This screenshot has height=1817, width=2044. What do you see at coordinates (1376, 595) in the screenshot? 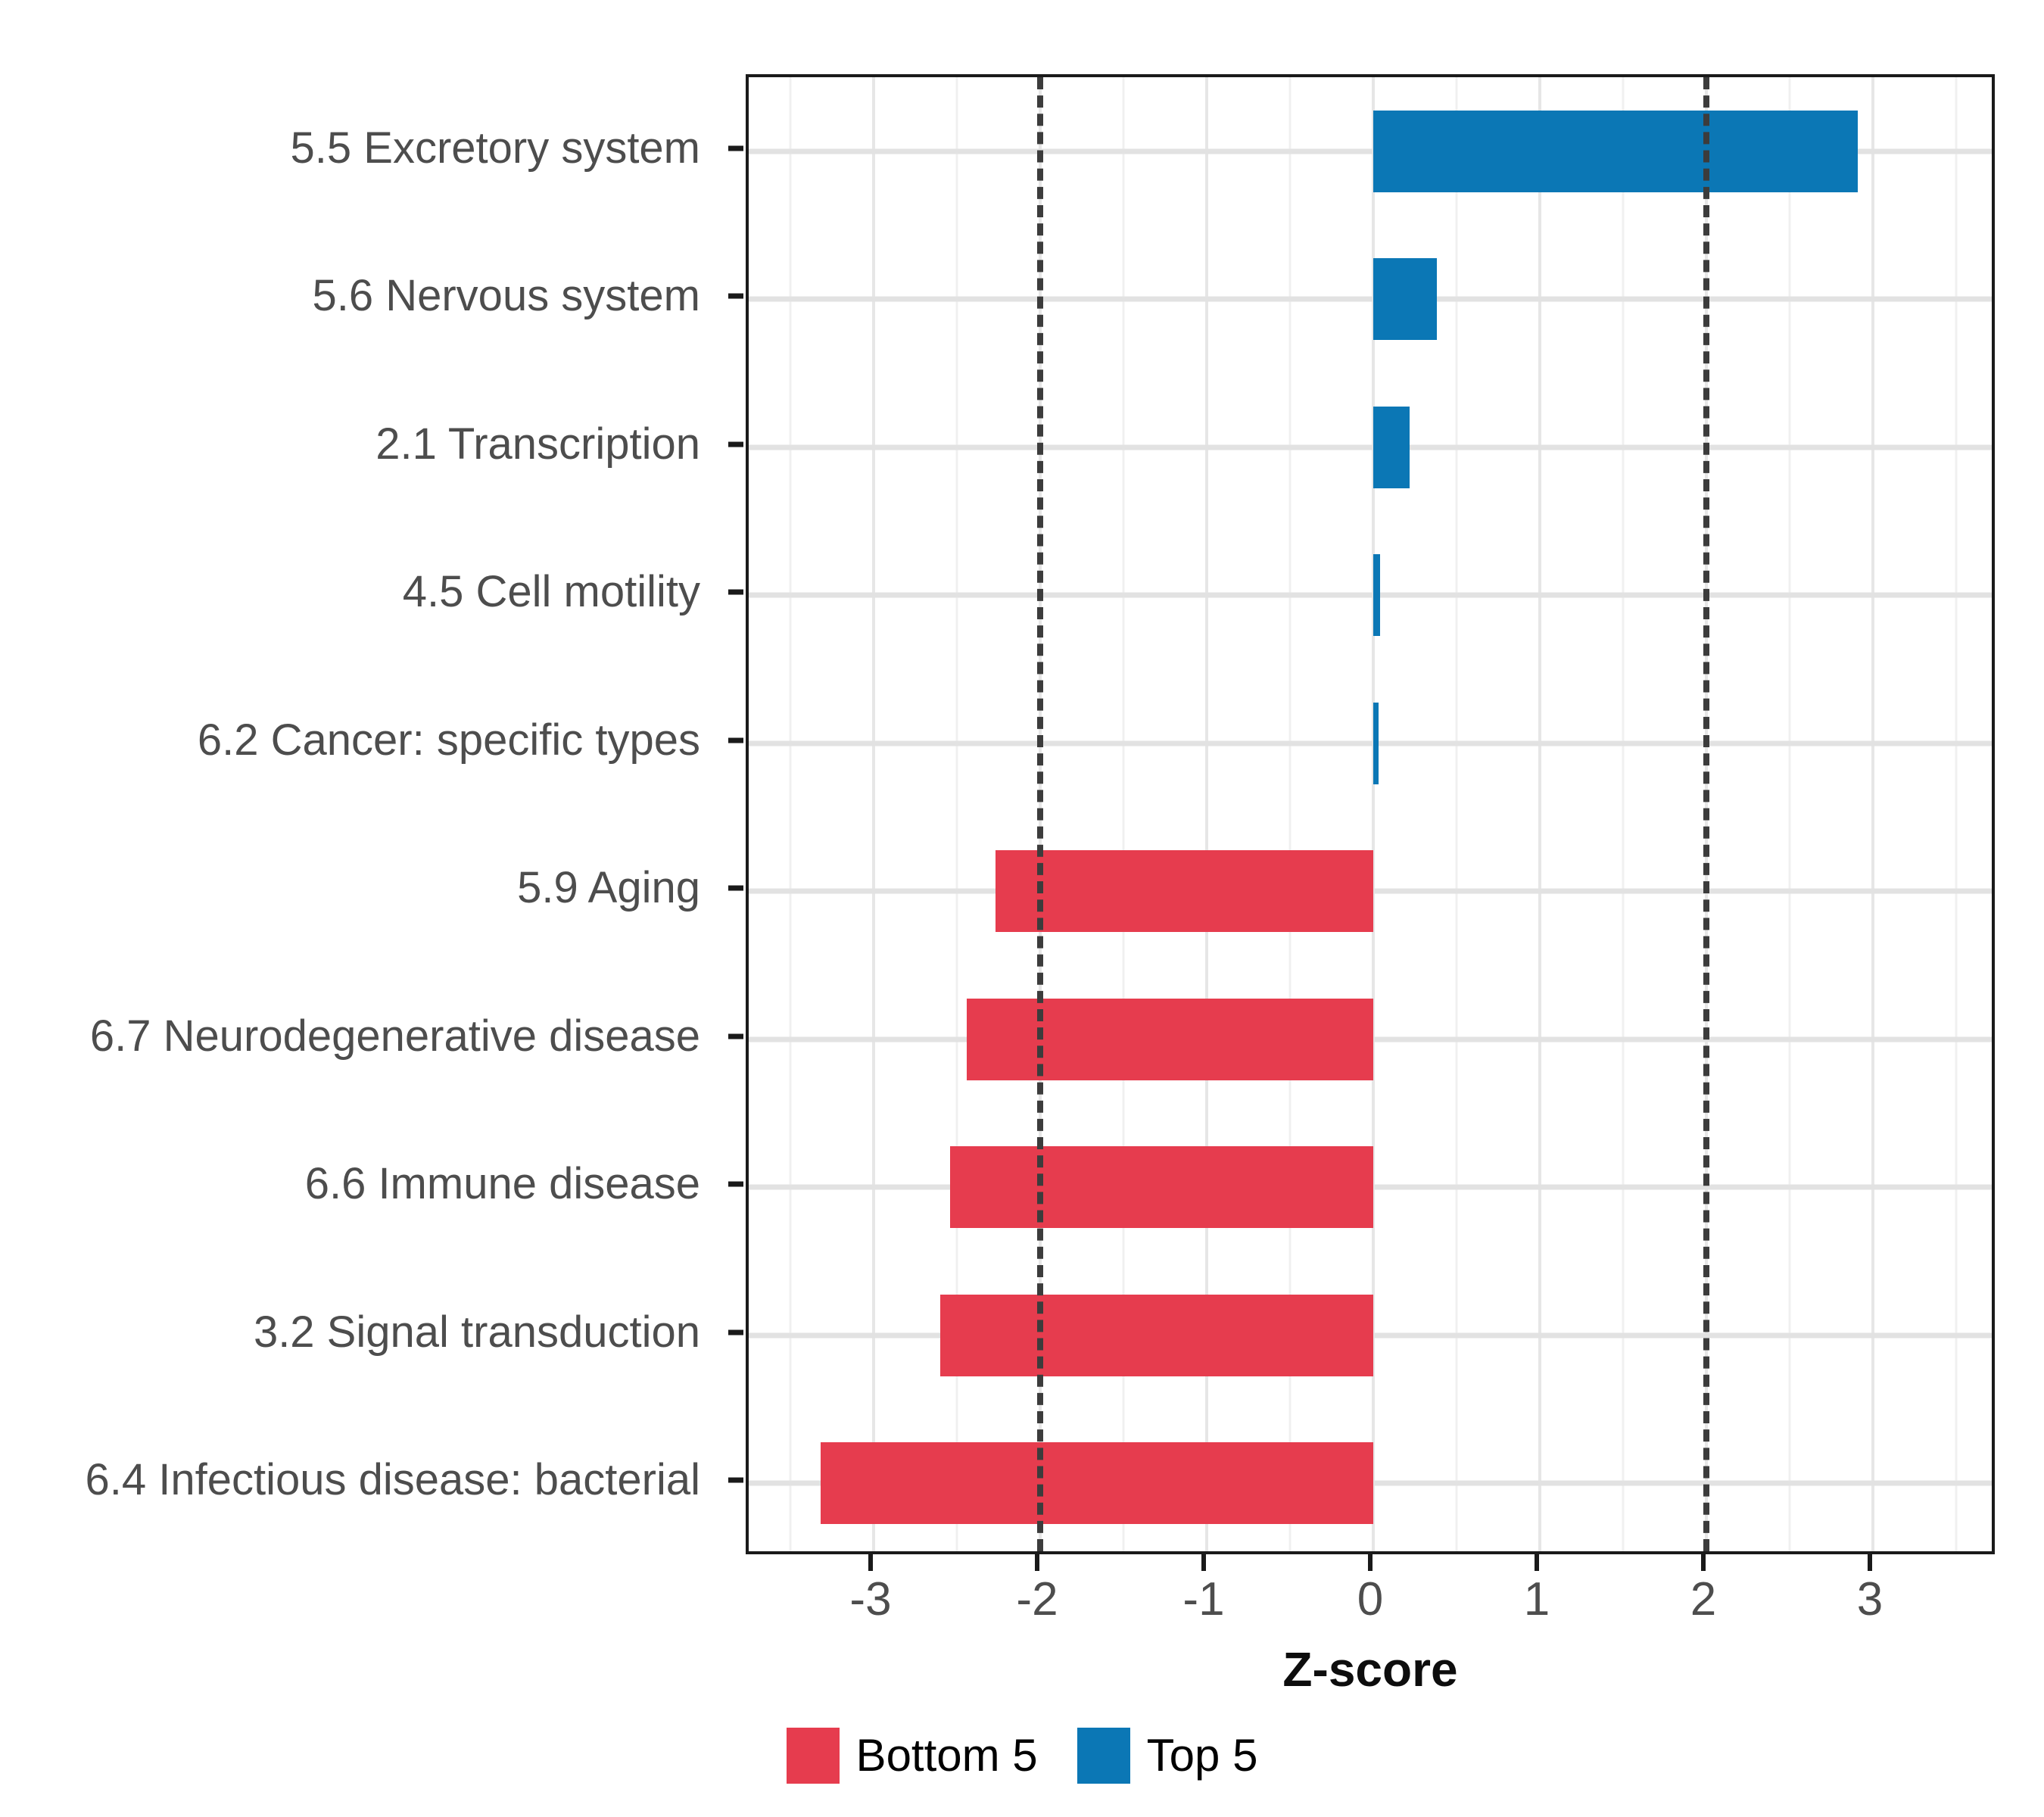
I see `bar-4-5-cell-motility` at bounding box center [1376, 595].